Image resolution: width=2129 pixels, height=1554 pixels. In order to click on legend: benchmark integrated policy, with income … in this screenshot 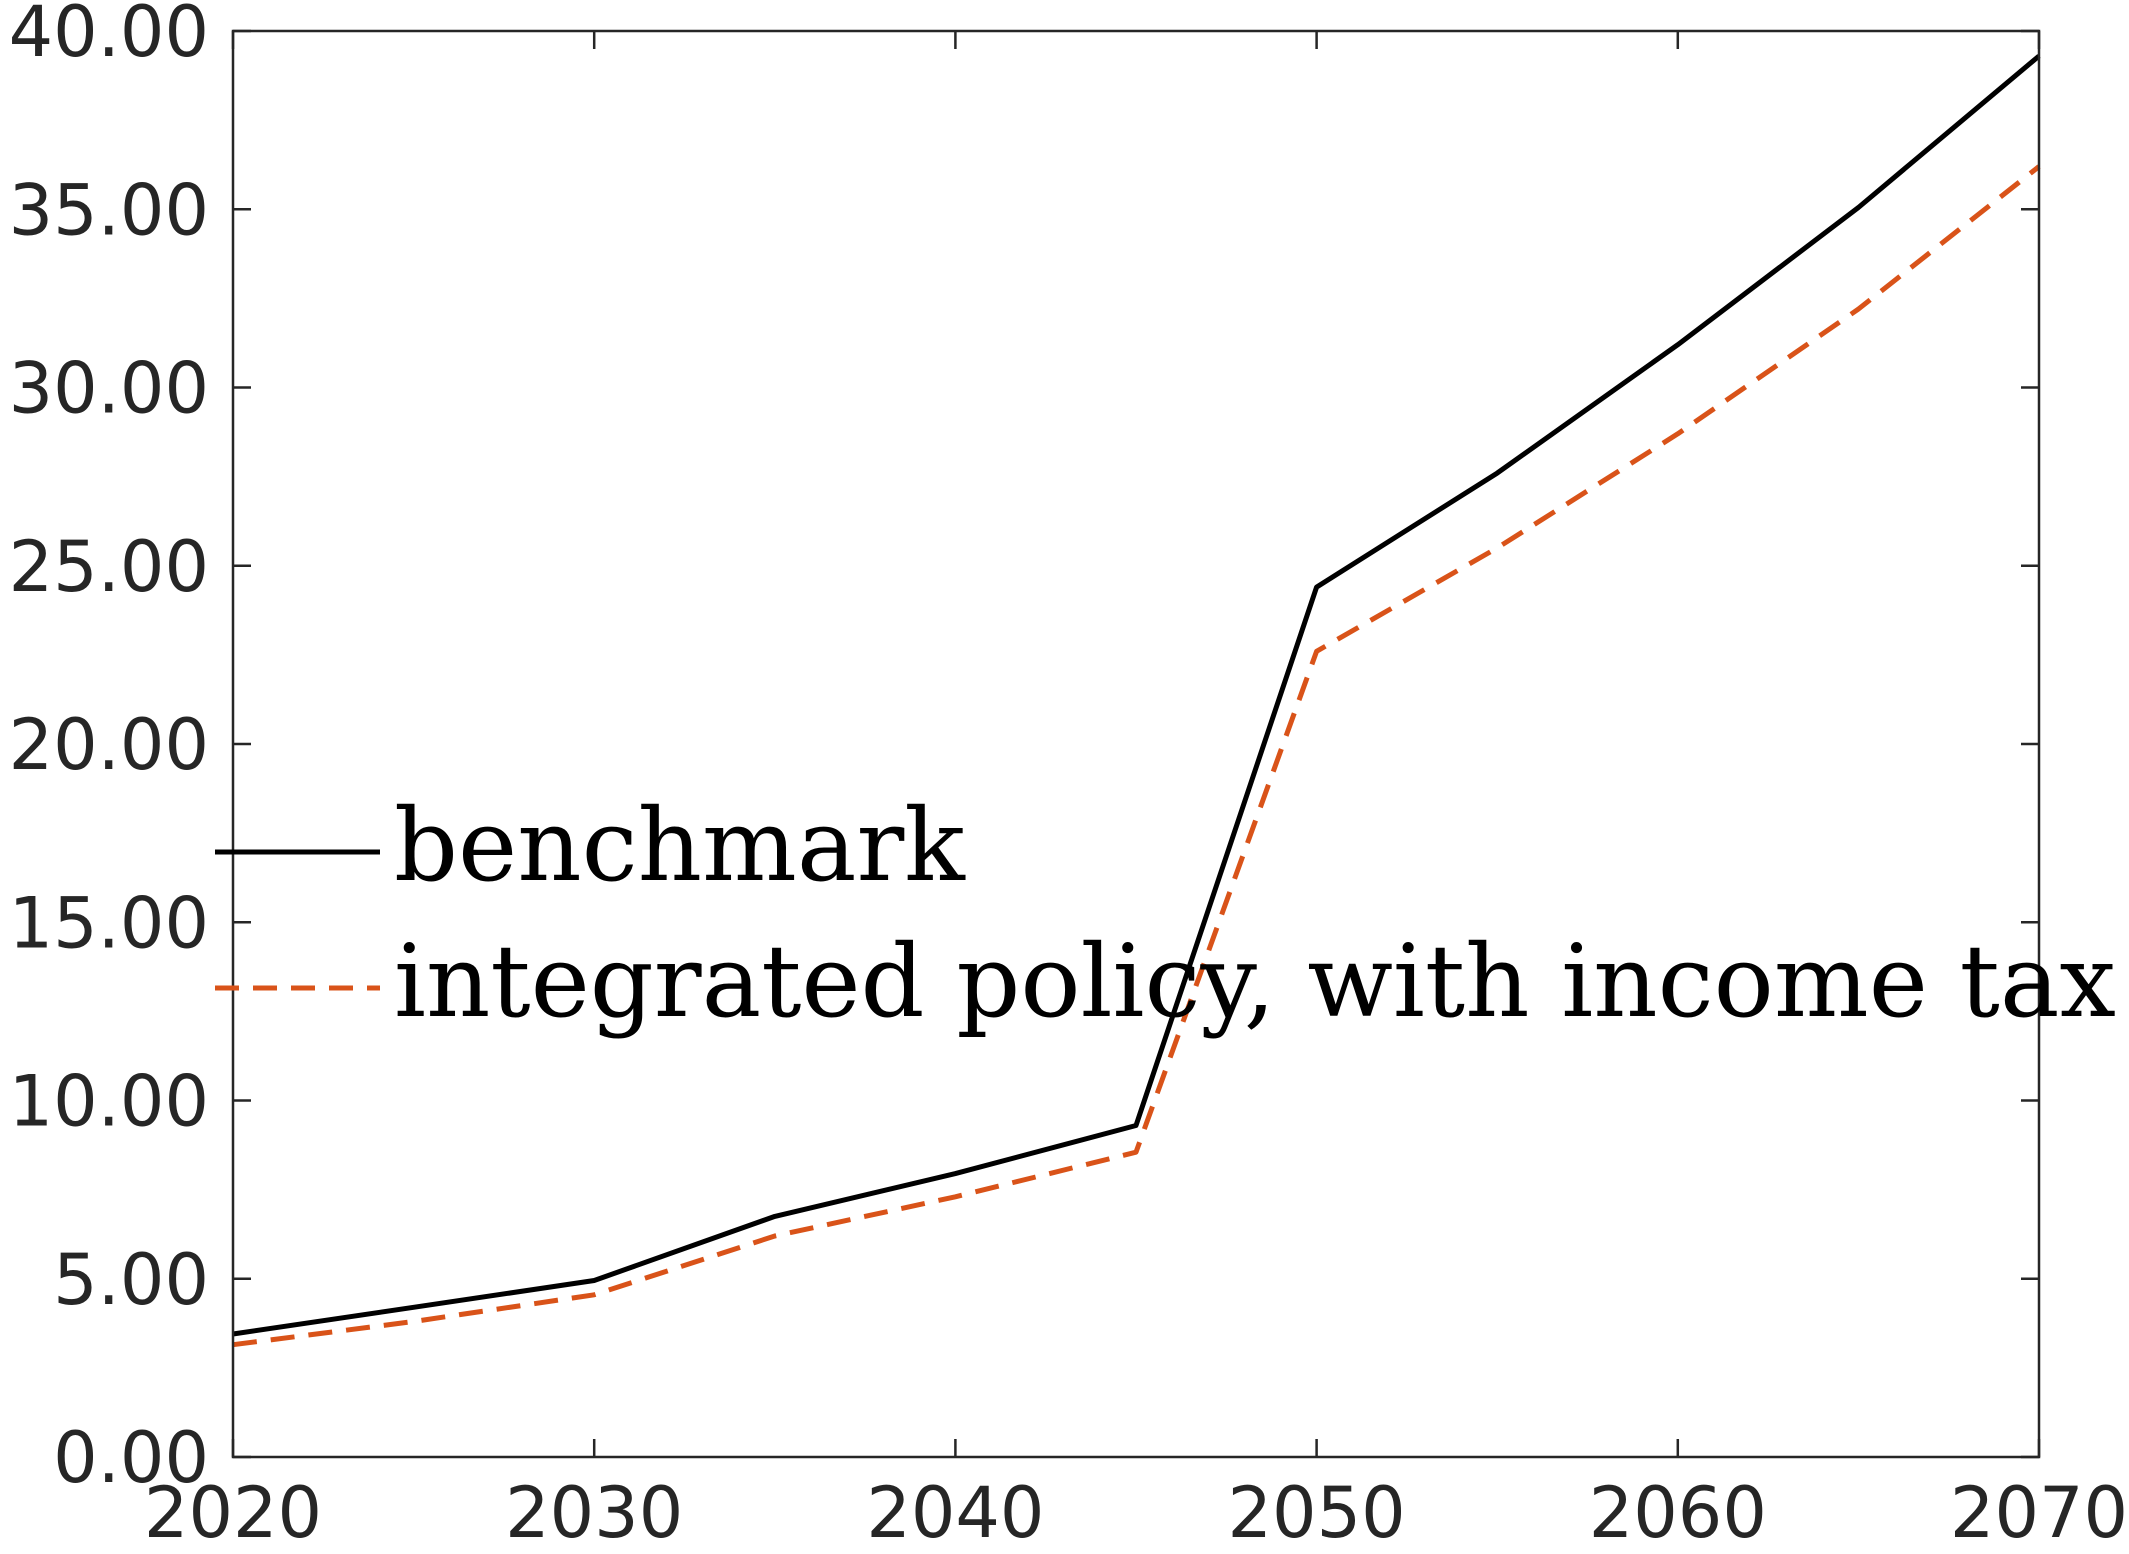, I will do `click(1165, 913)`.